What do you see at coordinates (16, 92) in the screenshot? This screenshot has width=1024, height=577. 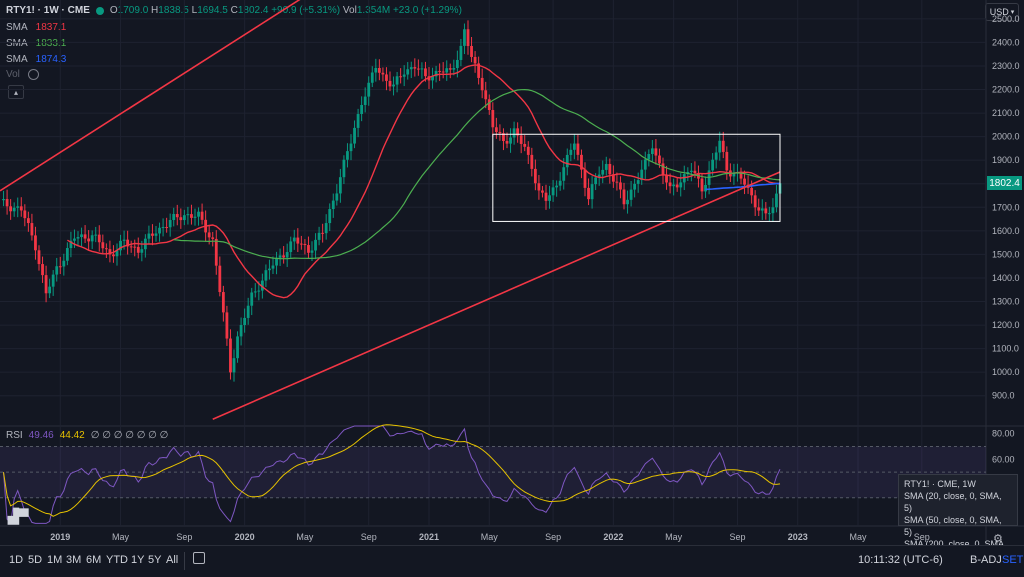 I see `collapse-legend-button: ▴` at bounding box center [16, 92].